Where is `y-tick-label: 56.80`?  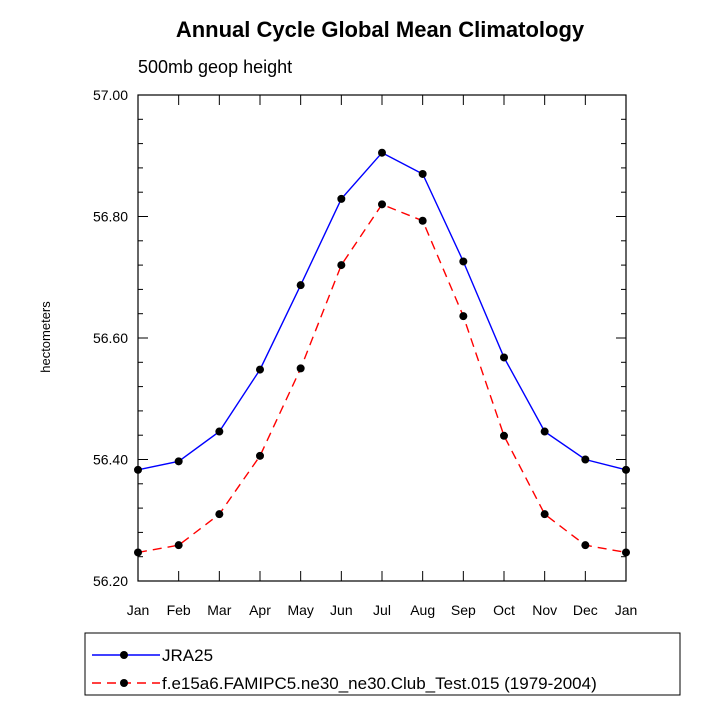
y-tick-label: 56.80 is located at coordinates (110, 217).